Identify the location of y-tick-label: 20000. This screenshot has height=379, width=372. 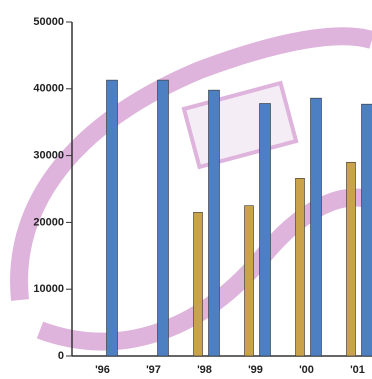
(48, 222).